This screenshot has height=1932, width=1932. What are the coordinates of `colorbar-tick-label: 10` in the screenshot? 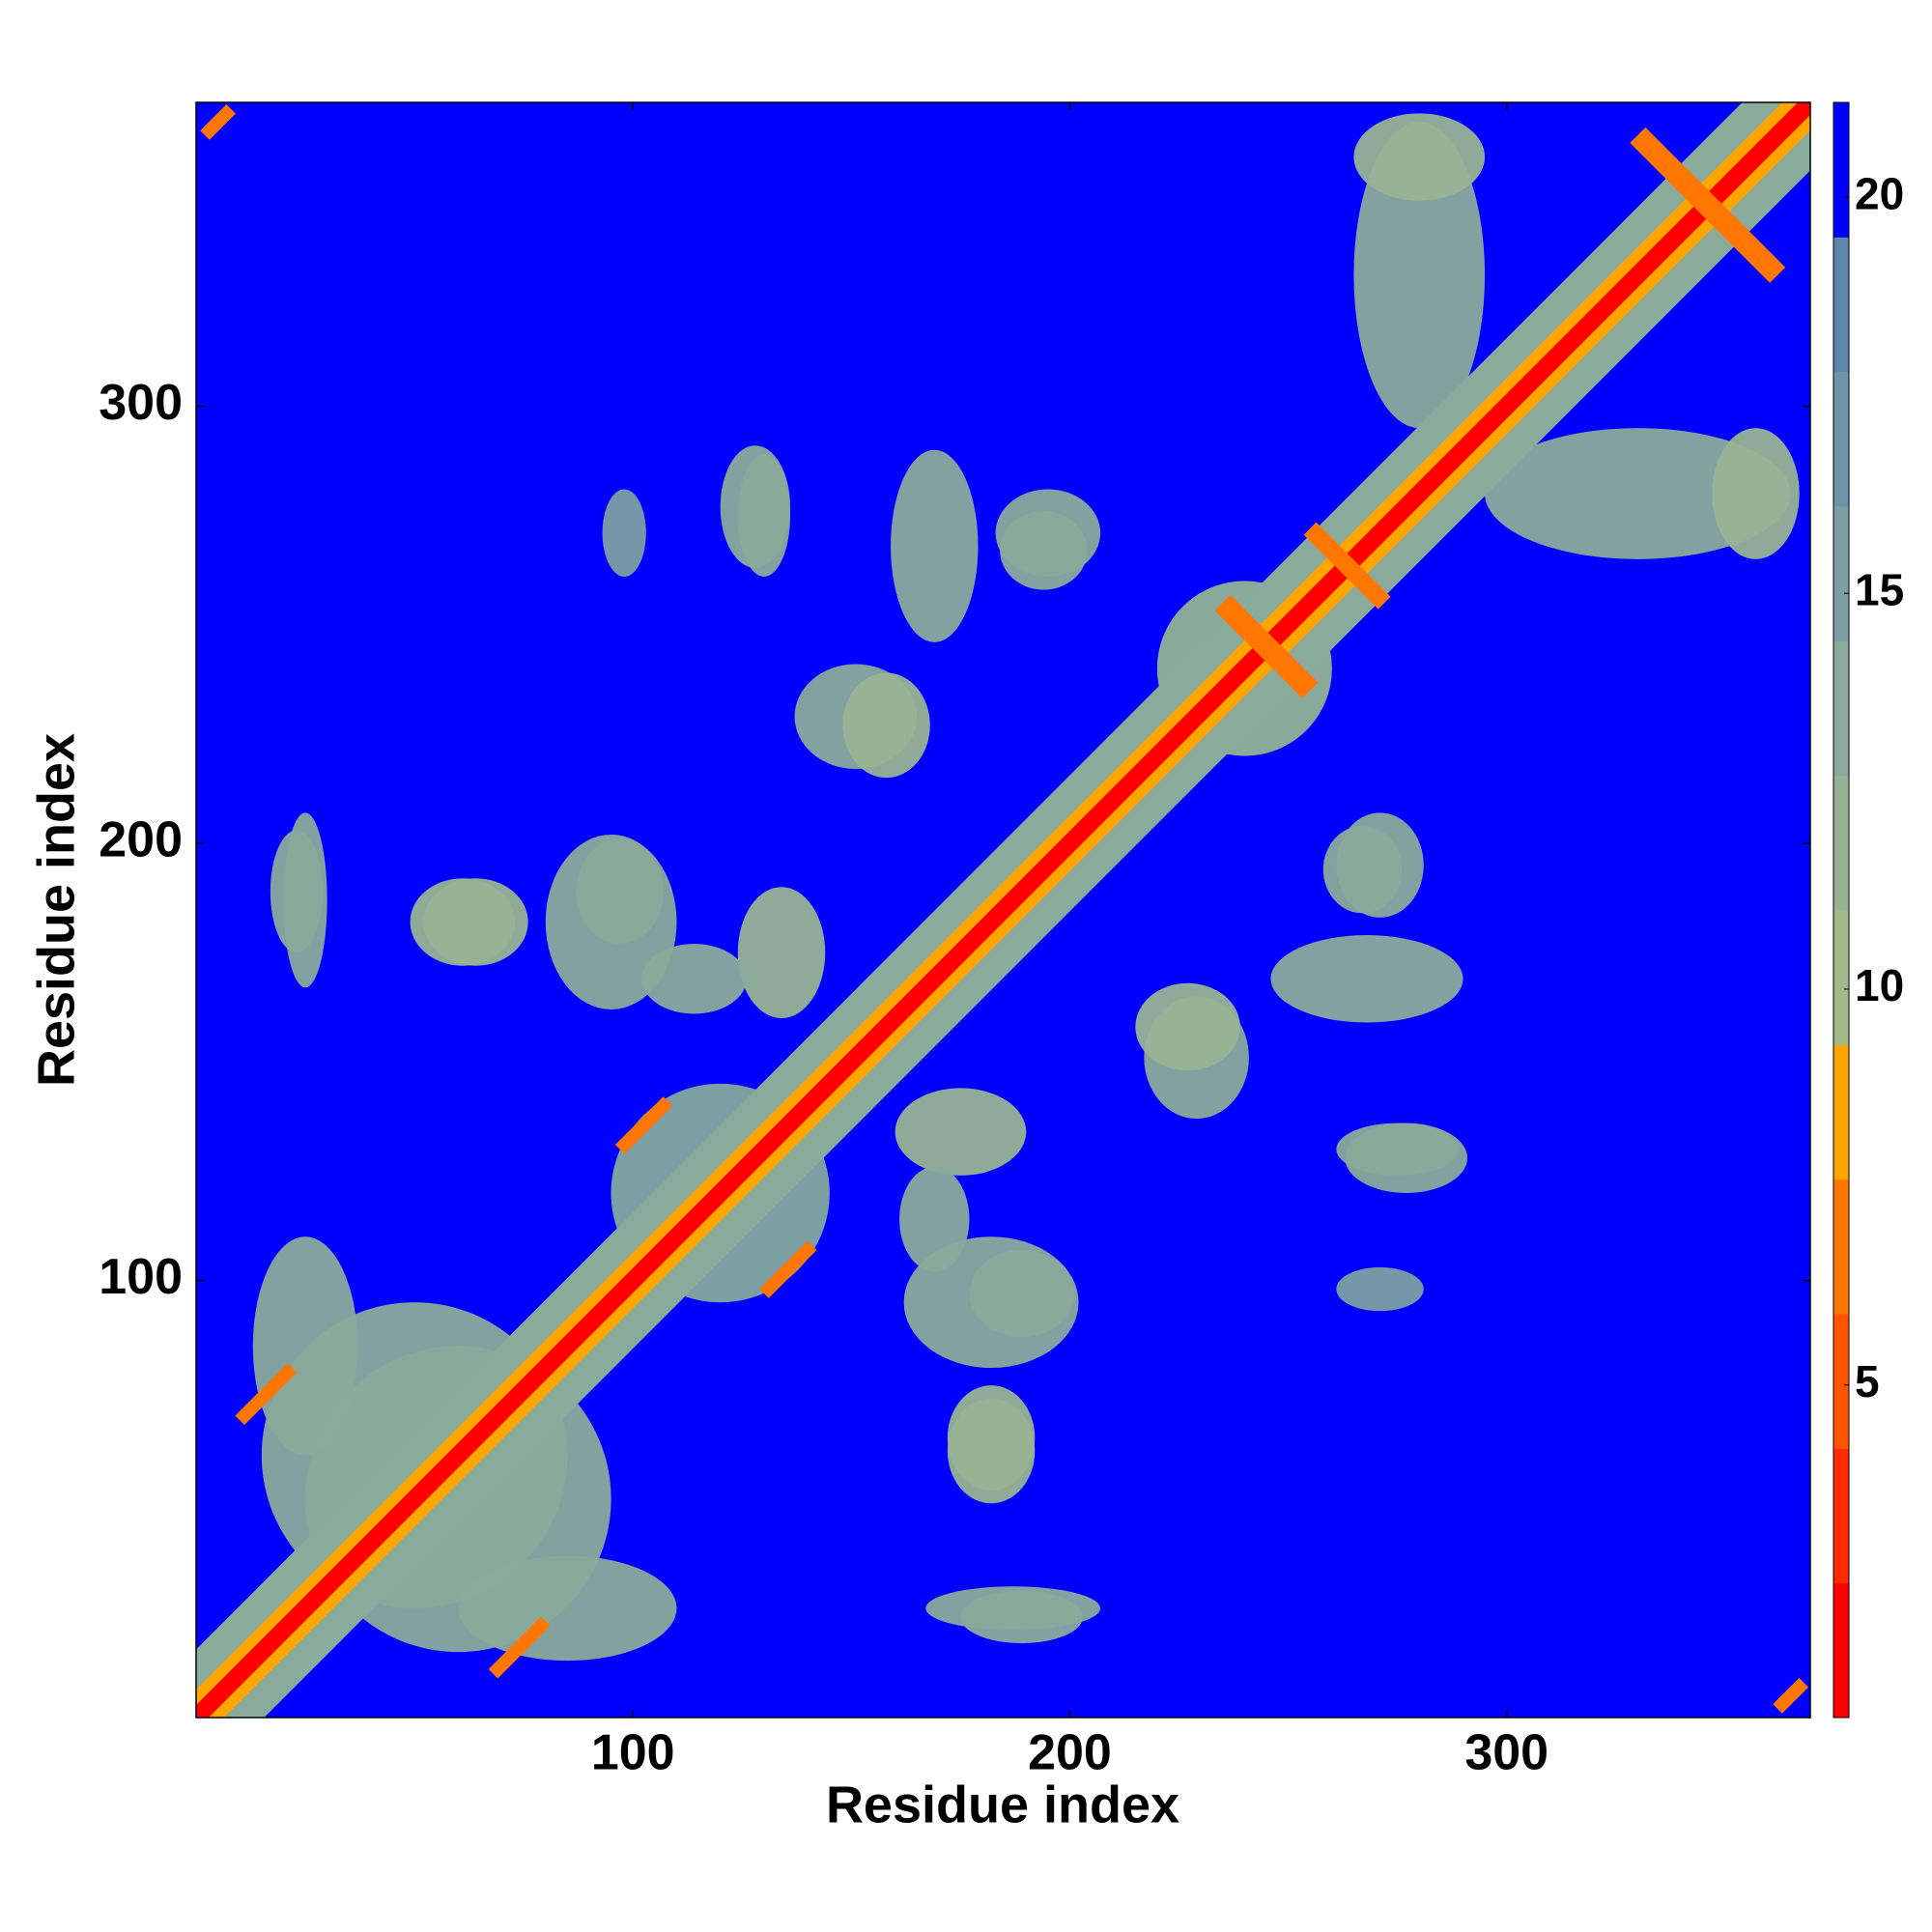 It's located at (1879, 985).